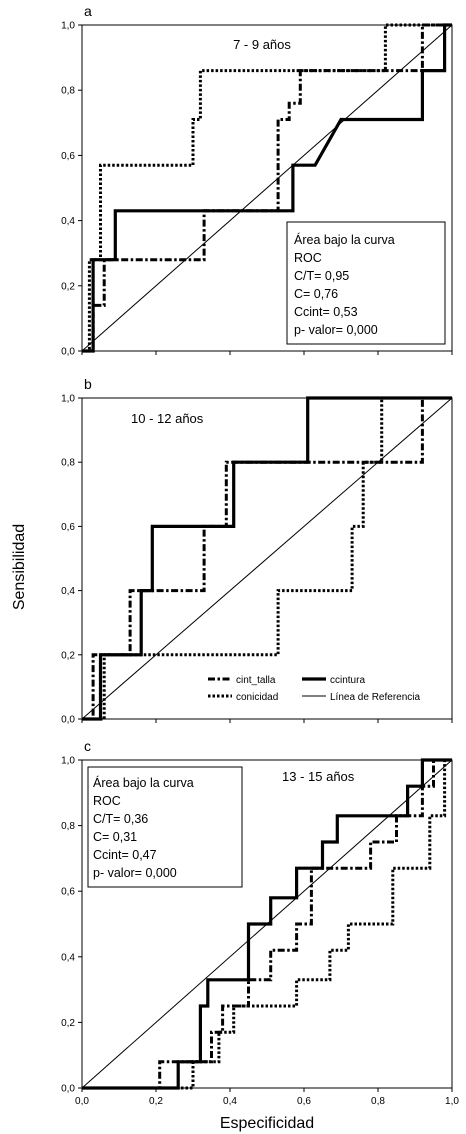 This screenshot has height=1134, width=466. What do you see at coordinates (452, 1101) in the screenshot?
I see `x-tick-label: 1,0` at bounding box center [452, 1101].